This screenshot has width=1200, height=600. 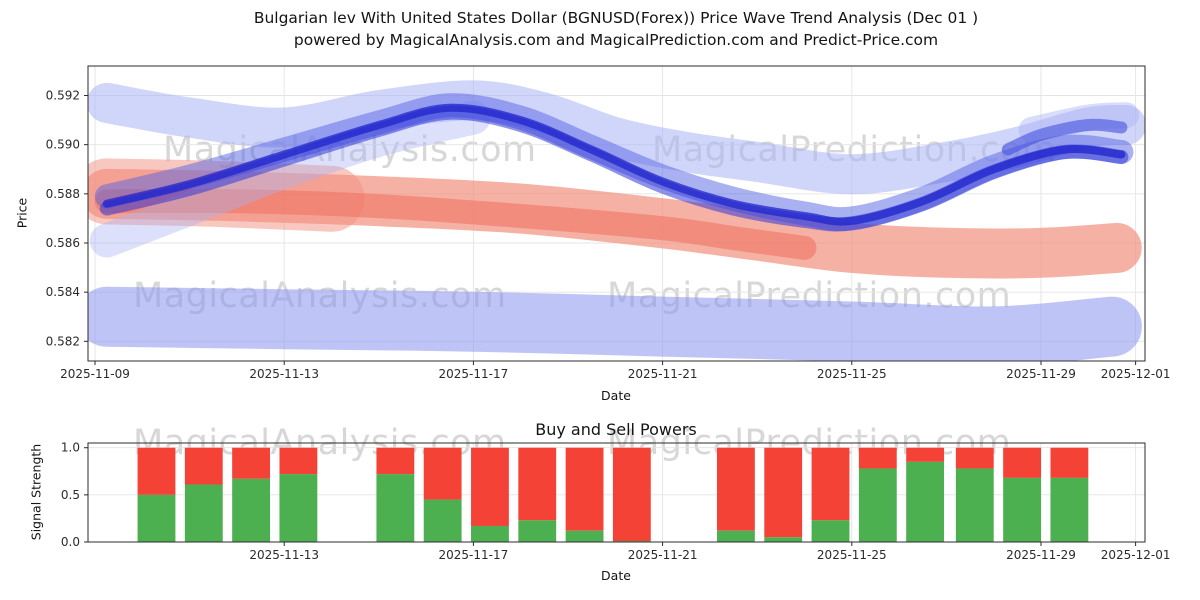 What do you see at coordinates (95, 374) in the screenshot?
I see `x-tick-label: 2025-11-09` at bounding box center [95, 374].